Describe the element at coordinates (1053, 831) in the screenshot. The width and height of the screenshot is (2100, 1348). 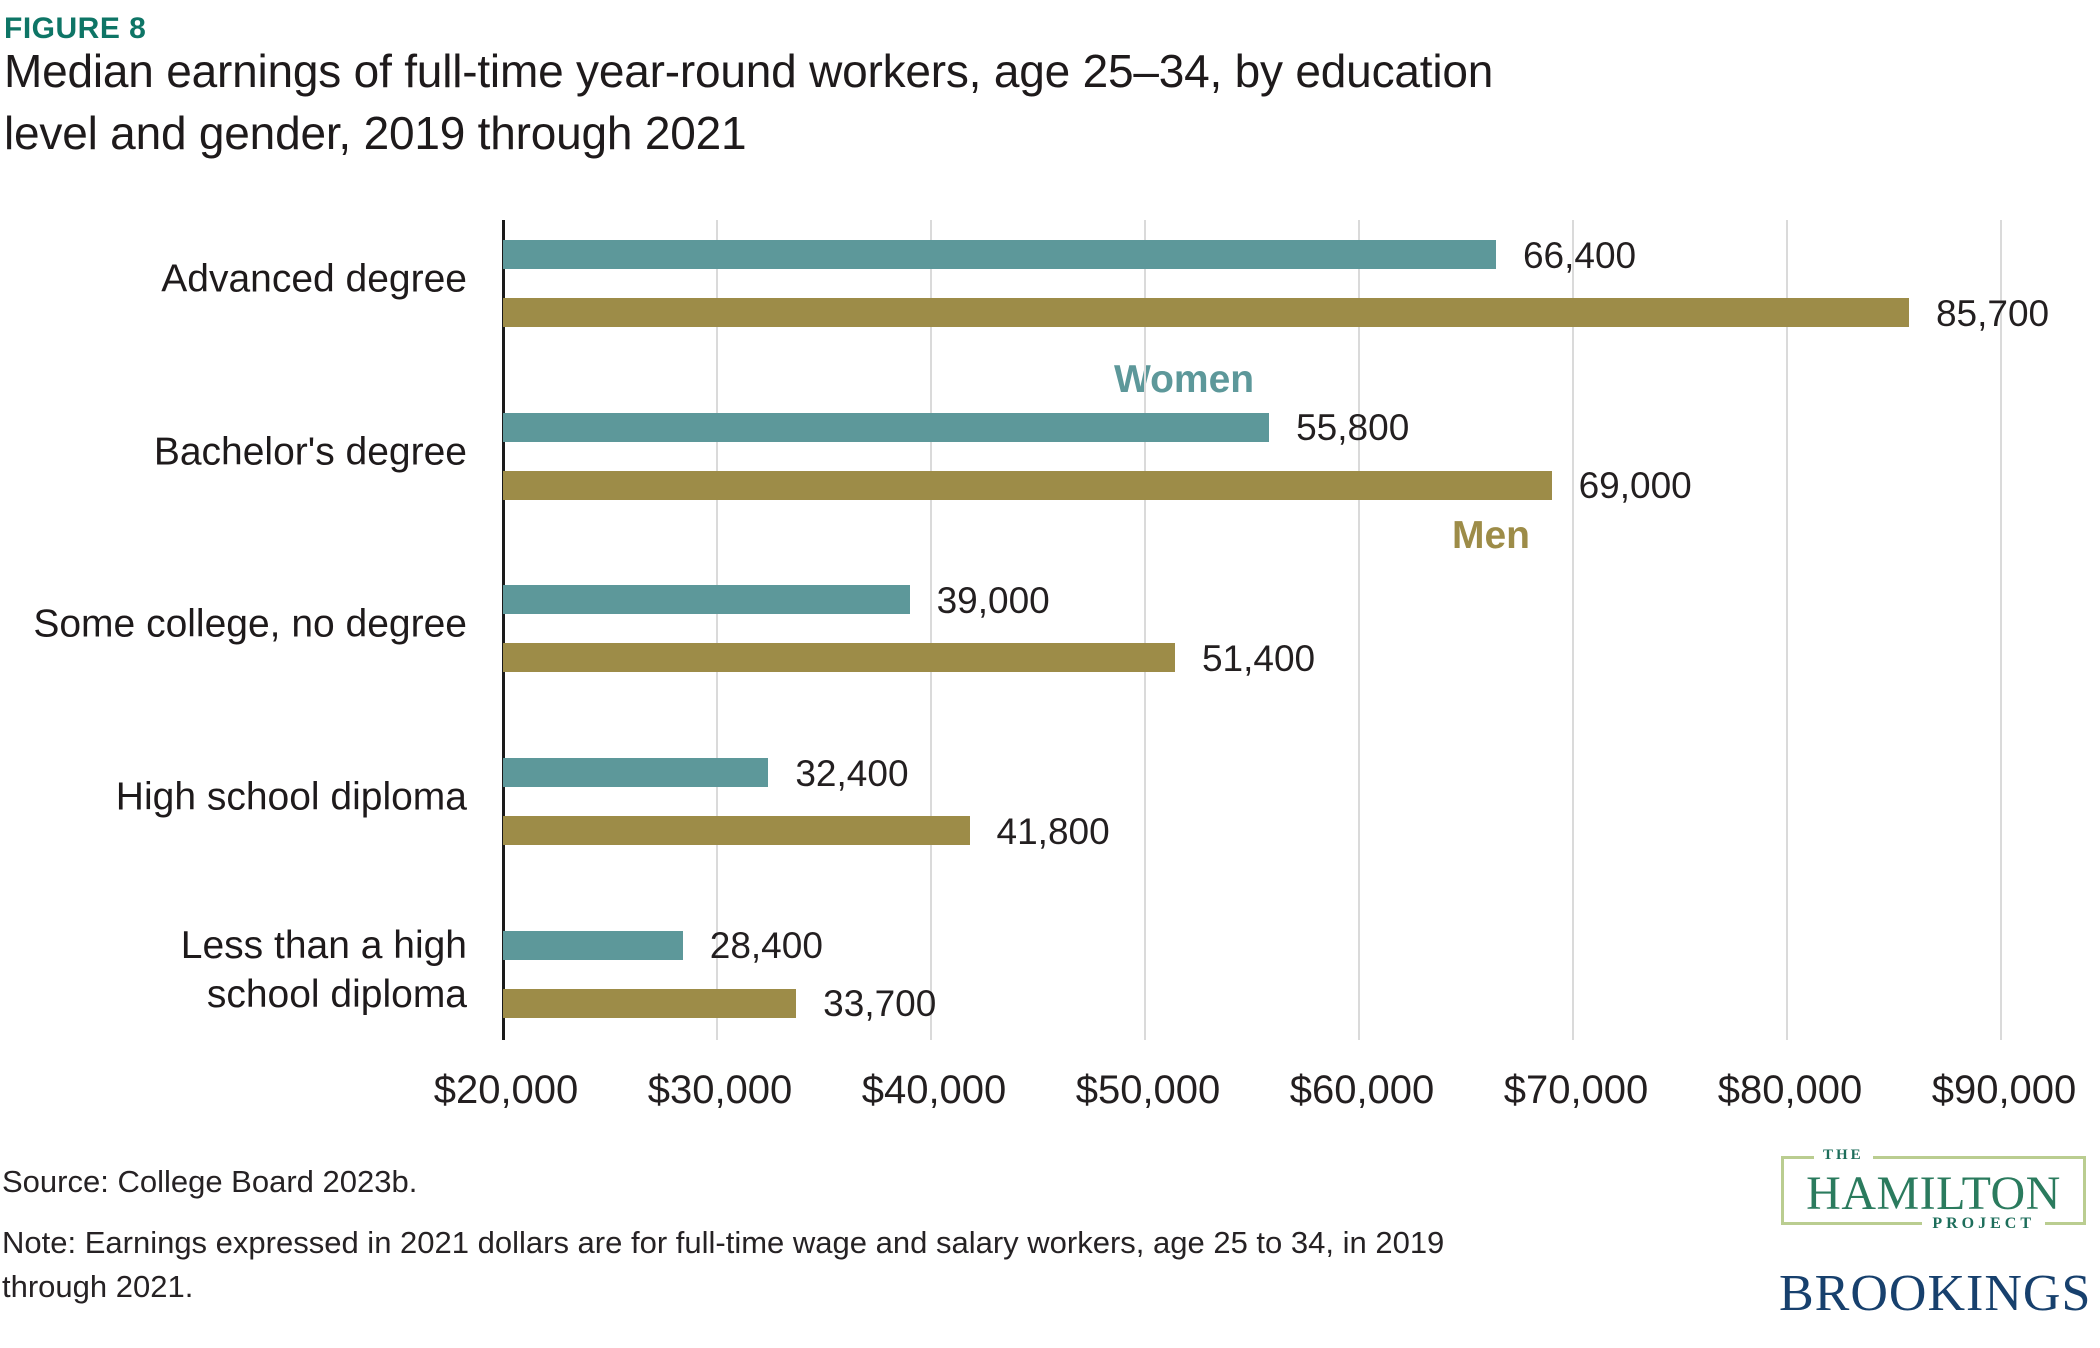
I see `value-label-men: 41,800` at that location.